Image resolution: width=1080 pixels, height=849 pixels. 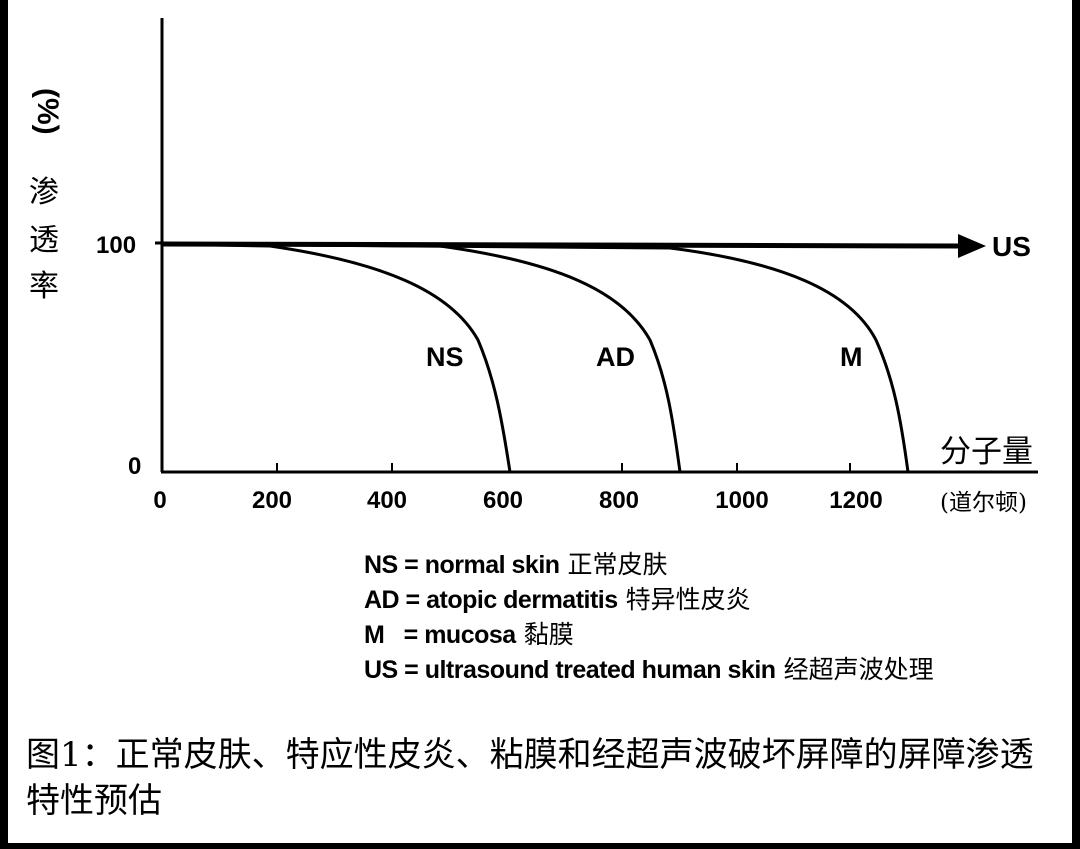 I want to click on legend-key: AD = atopic dermatitis, so click(x=491, y=600).